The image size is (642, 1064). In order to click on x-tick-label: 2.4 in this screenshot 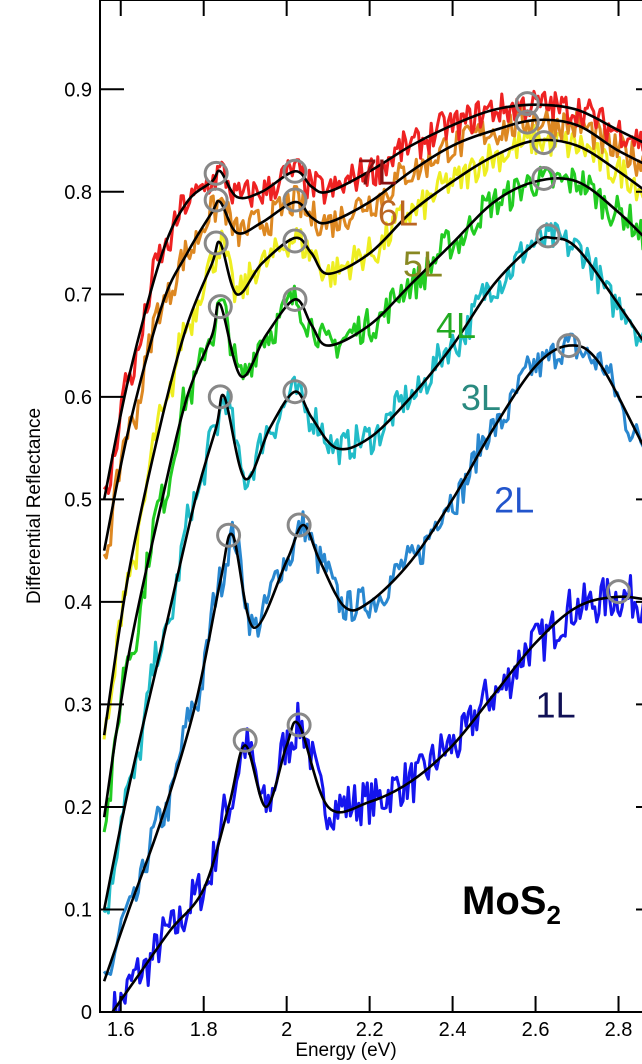, I will do `click(453, 1030)`.